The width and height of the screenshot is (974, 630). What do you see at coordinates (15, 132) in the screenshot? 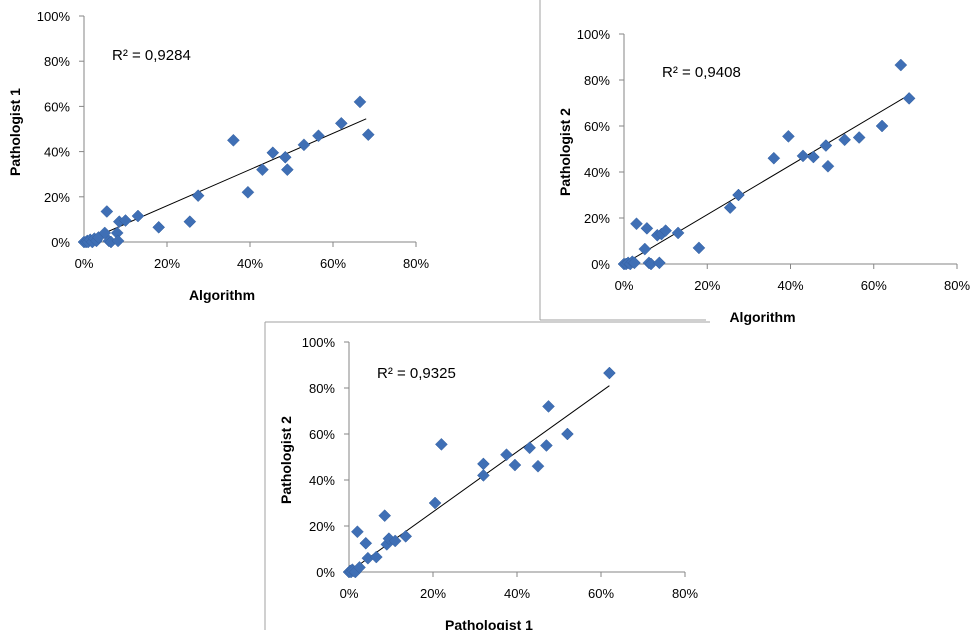
I see `y-axis-title: Pathologist 1` at bounding box center [15, 132].